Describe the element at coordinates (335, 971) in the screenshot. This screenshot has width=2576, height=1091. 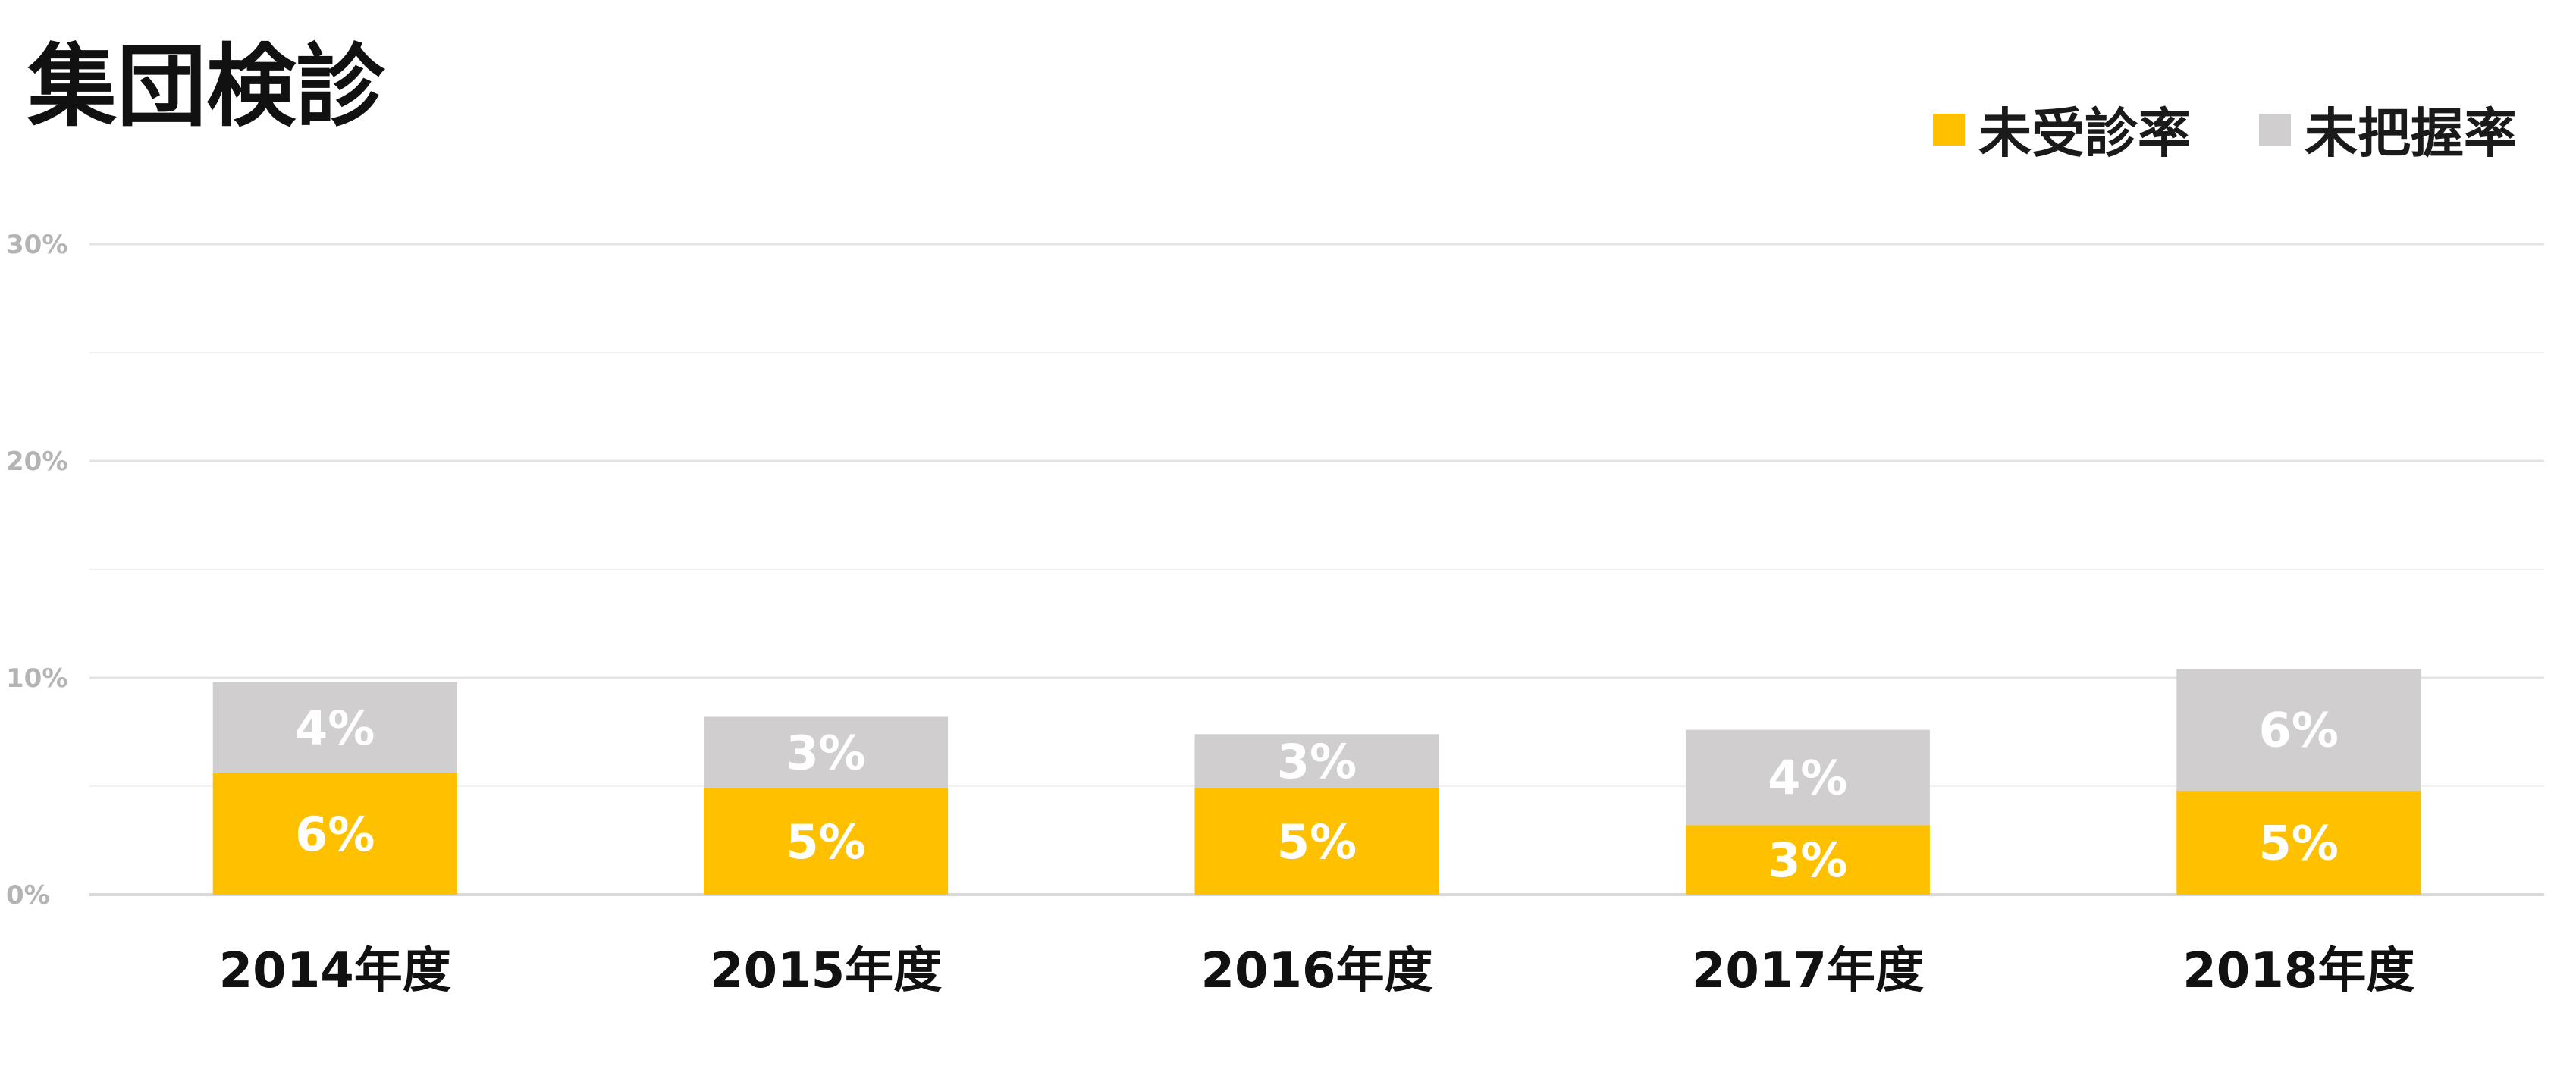
I see `category-label: 2014年度` at that location.